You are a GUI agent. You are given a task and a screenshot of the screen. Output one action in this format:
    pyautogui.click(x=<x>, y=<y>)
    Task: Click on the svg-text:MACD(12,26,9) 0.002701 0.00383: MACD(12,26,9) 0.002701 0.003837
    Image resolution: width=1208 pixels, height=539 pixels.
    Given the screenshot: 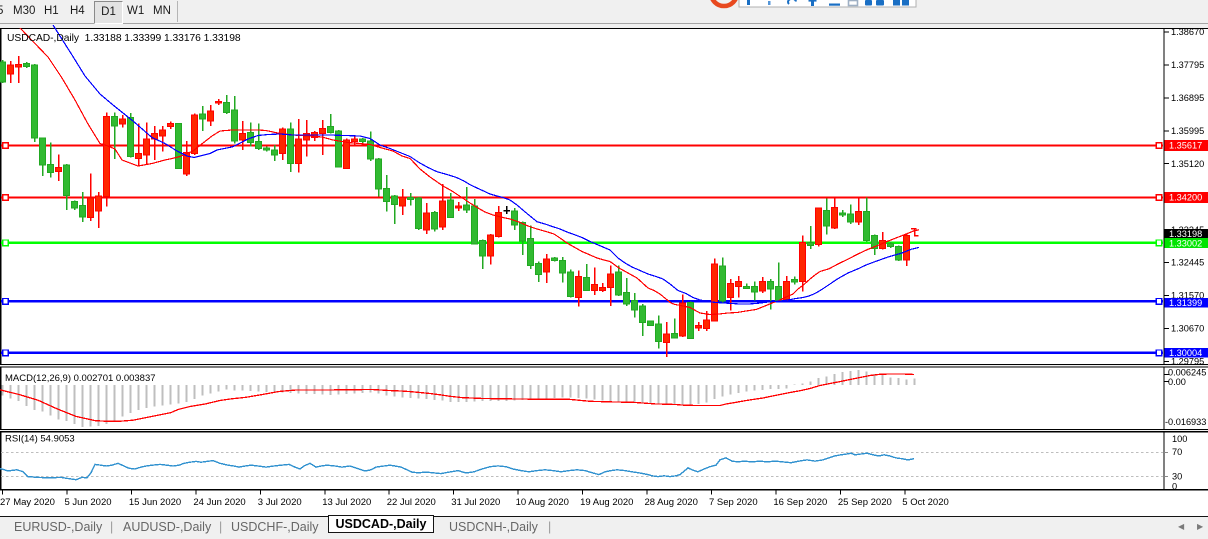 What is the action you would take?
    pyautogui.click(x=80, y=378)
    